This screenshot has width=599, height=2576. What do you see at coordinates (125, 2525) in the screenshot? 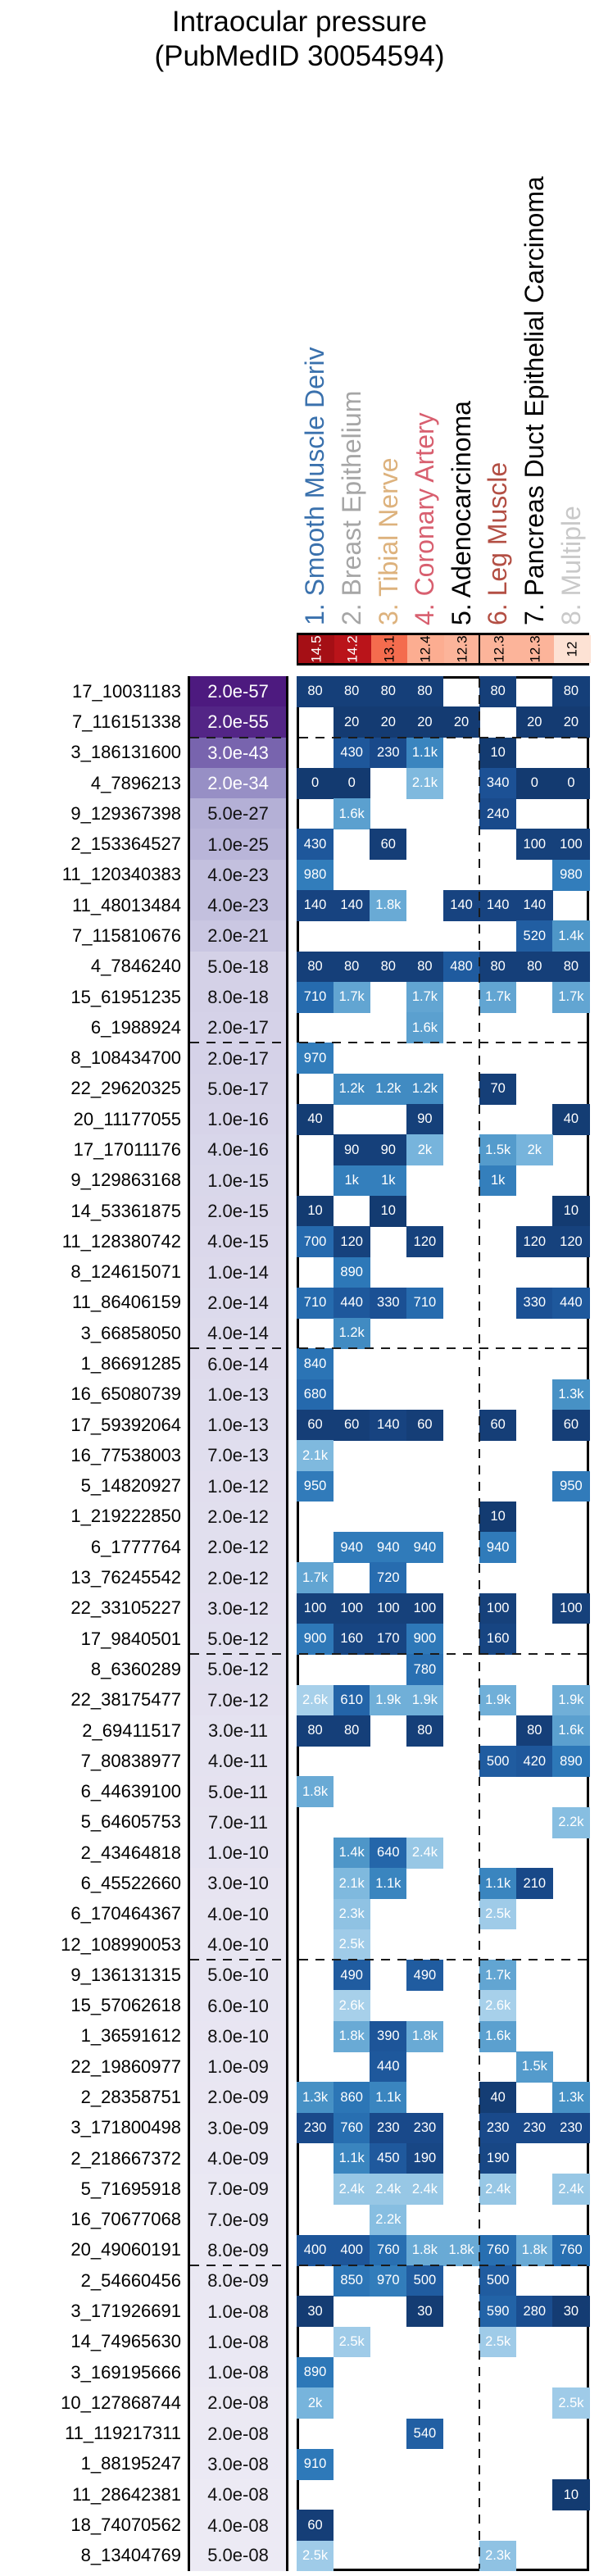
I see `row-label: 18_74070562` at bounding box center [125, 2525].